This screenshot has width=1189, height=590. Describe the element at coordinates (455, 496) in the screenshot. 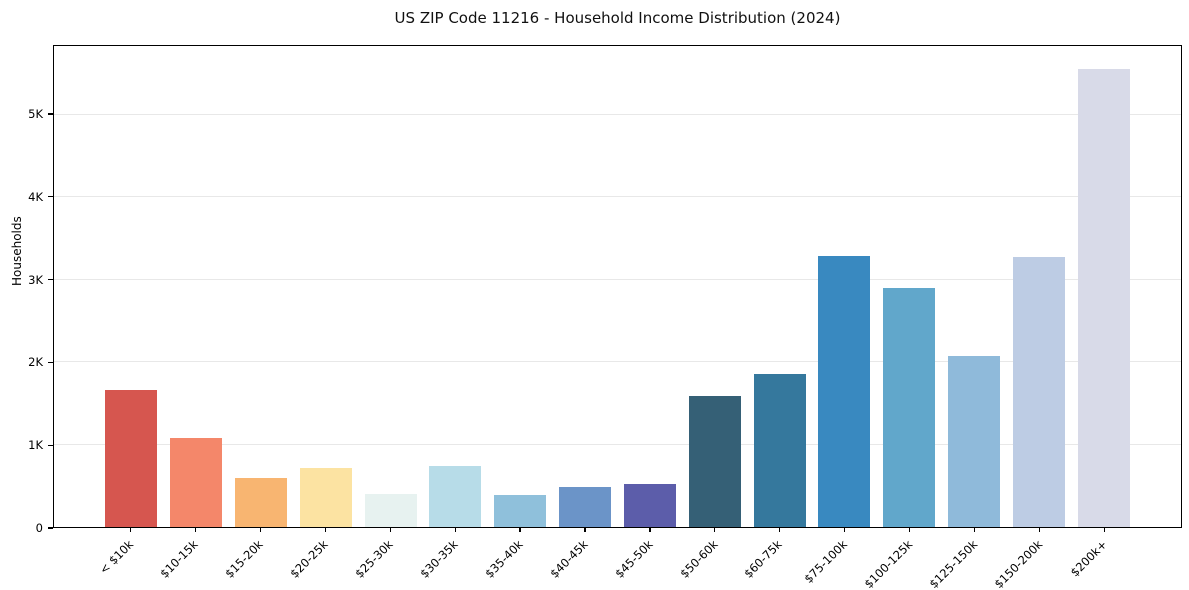

I see `bar-30-35k` at that location.